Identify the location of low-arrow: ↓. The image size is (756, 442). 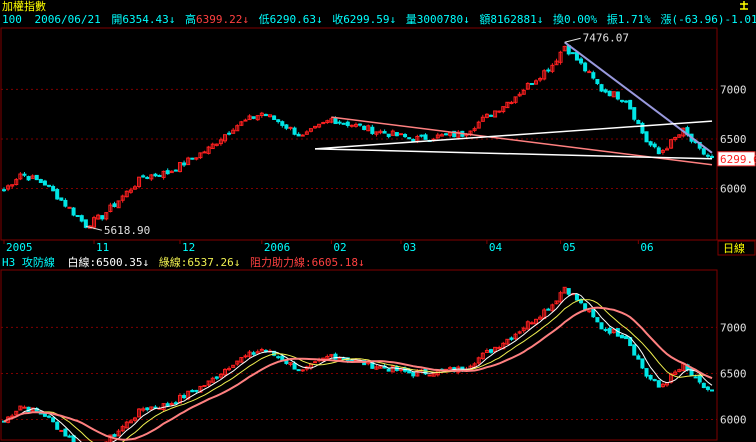
(319, 19).